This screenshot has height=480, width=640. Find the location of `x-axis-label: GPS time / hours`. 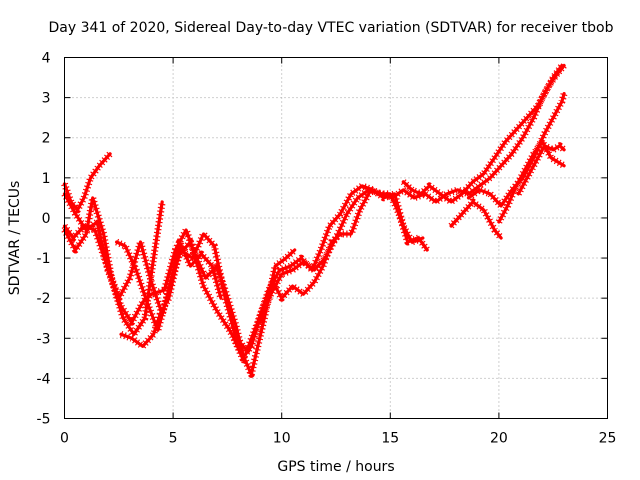

x-axis-label: GPS time / hours is located at coordinates (335, 467).